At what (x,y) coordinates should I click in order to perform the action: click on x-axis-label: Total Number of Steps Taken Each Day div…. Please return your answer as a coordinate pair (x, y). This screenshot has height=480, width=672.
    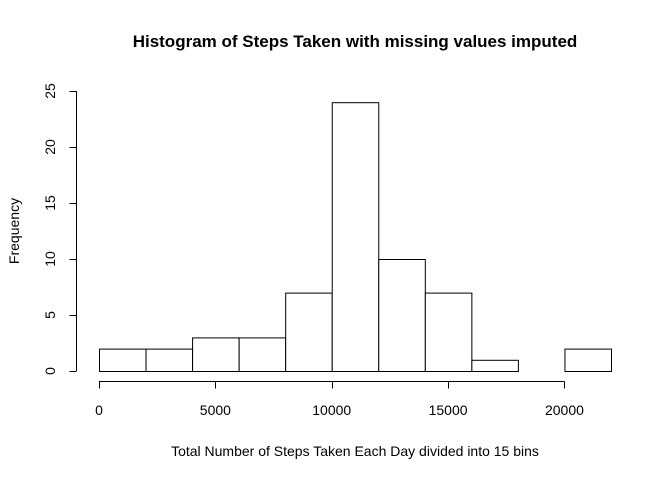
    Looking at the image, I should click on (355, 451).